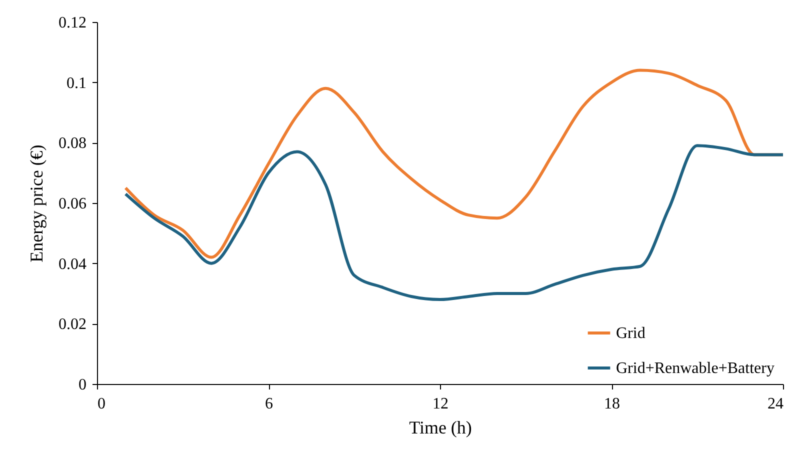  What do you see at coordinates (695, 368) in the screenshot?
I see `legend-label: Grid+Renwable+Battery` at bounding box center [695, 368].